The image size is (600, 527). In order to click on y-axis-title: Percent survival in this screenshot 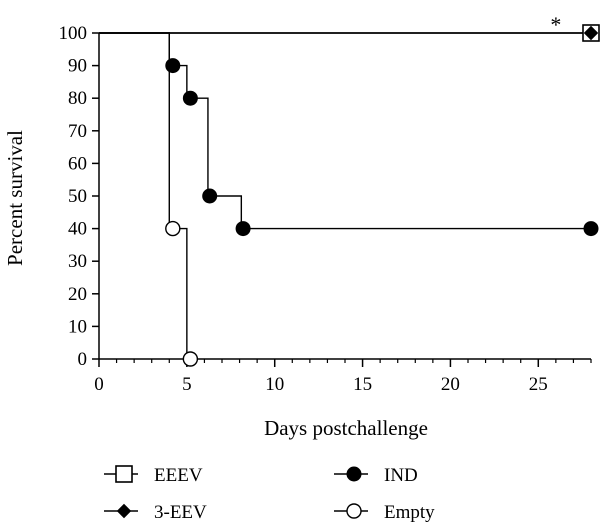, I will do `click(15, 198)`.